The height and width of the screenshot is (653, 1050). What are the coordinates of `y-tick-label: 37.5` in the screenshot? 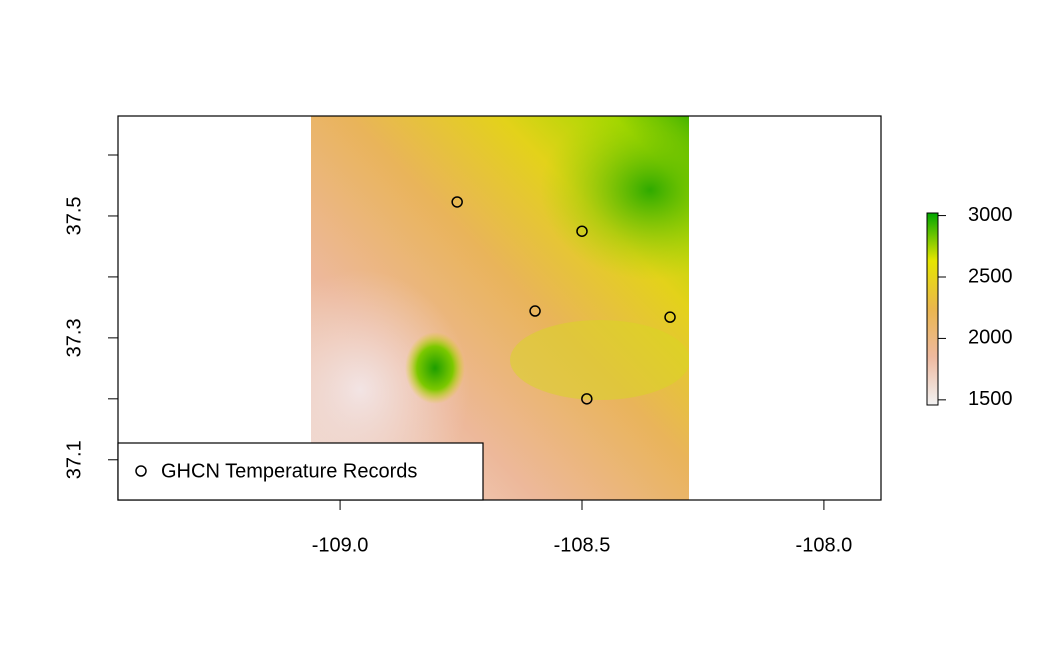 It's located at (74, 215).